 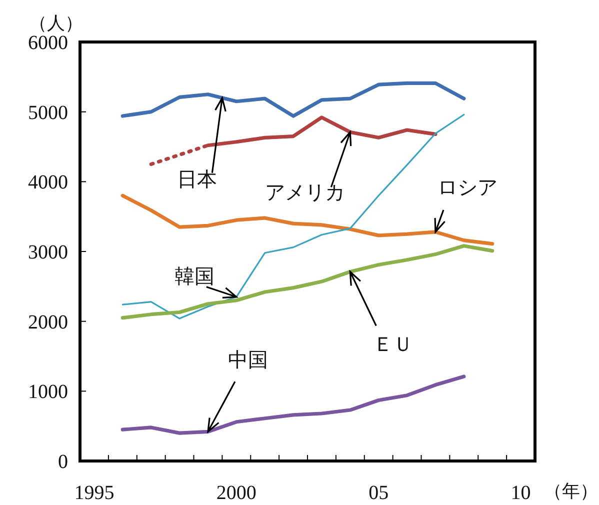 I want to click on x-axis-title: （年）, so click(x=571, y=491).